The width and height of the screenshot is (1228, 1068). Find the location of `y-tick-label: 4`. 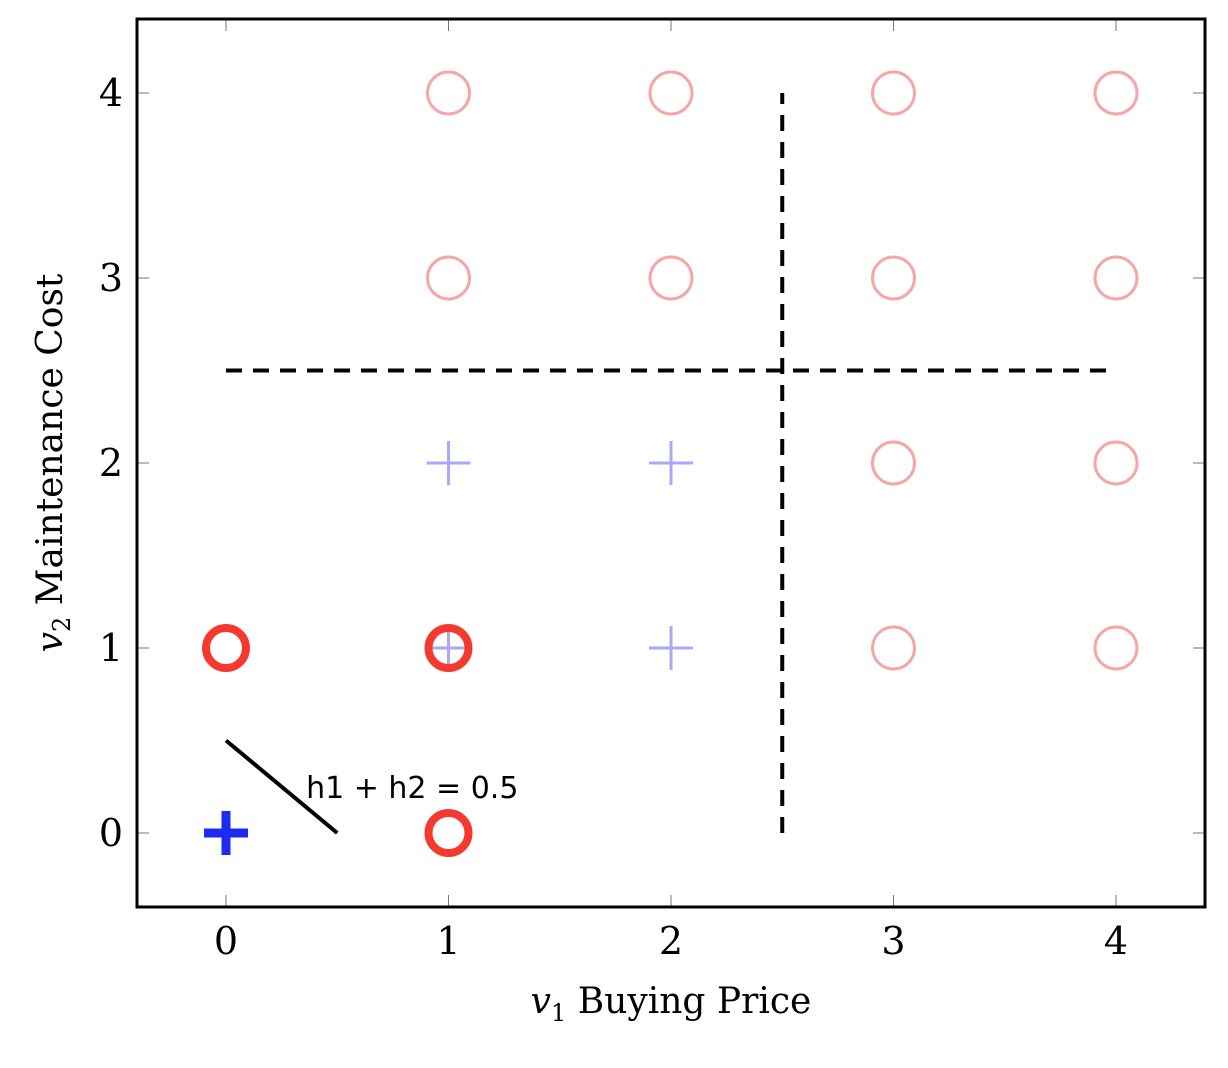

y-tick-label: 4 is located at coordinates (111, 93).